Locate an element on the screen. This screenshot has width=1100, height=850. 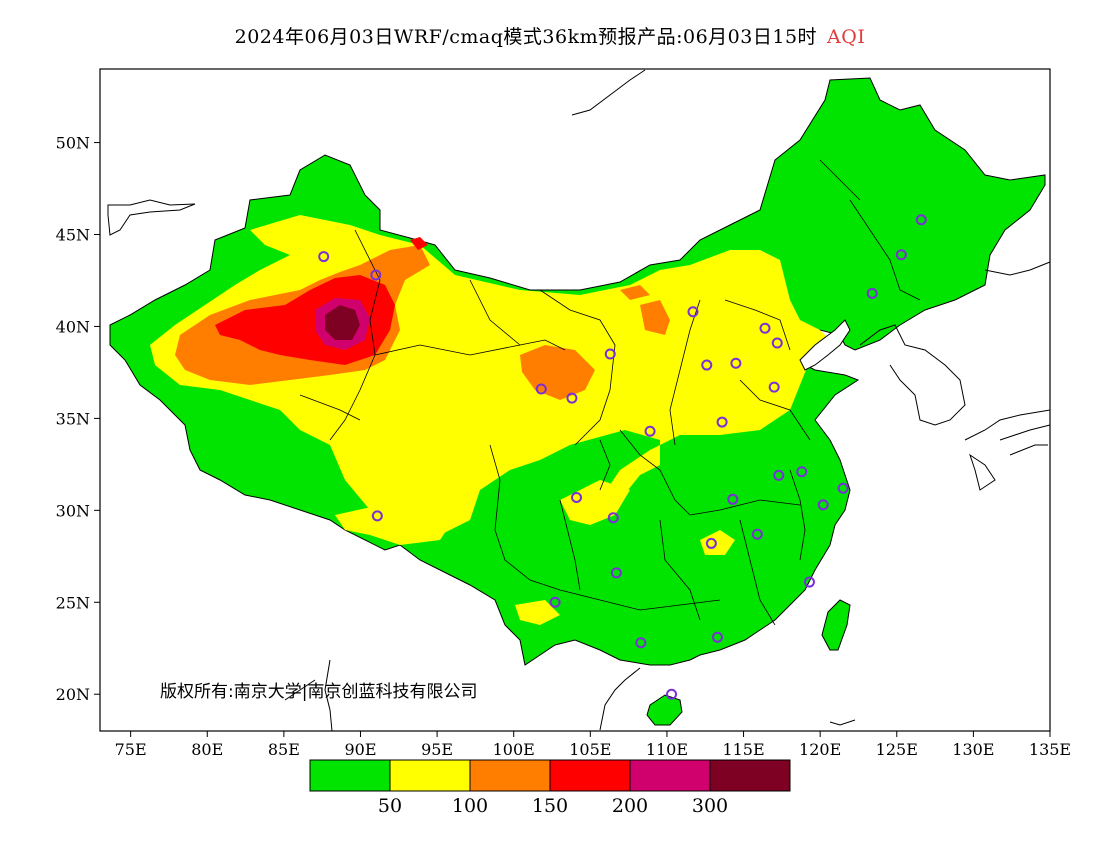
lat-tick-label: 50N is located at coordinates (73, 143).